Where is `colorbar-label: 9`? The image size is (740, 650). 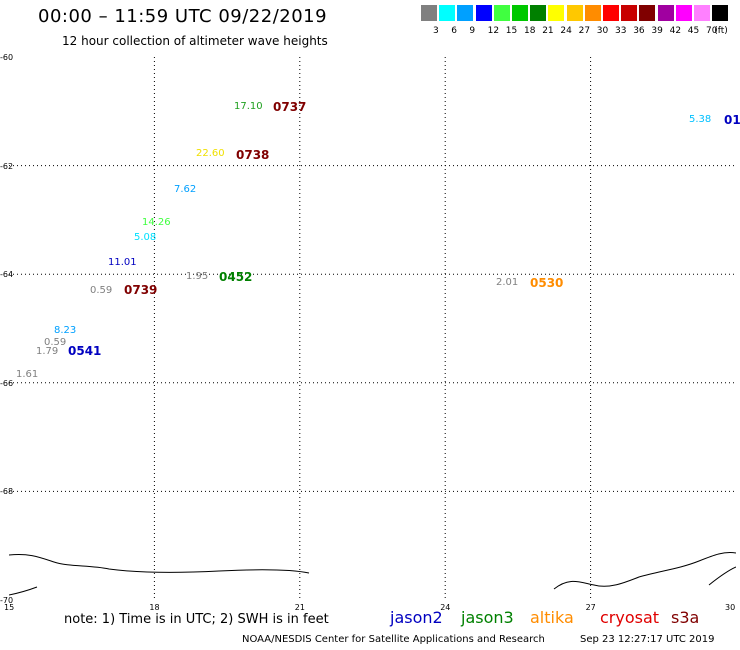 colorbar-label: 9 is located at coordinates (472, 31).